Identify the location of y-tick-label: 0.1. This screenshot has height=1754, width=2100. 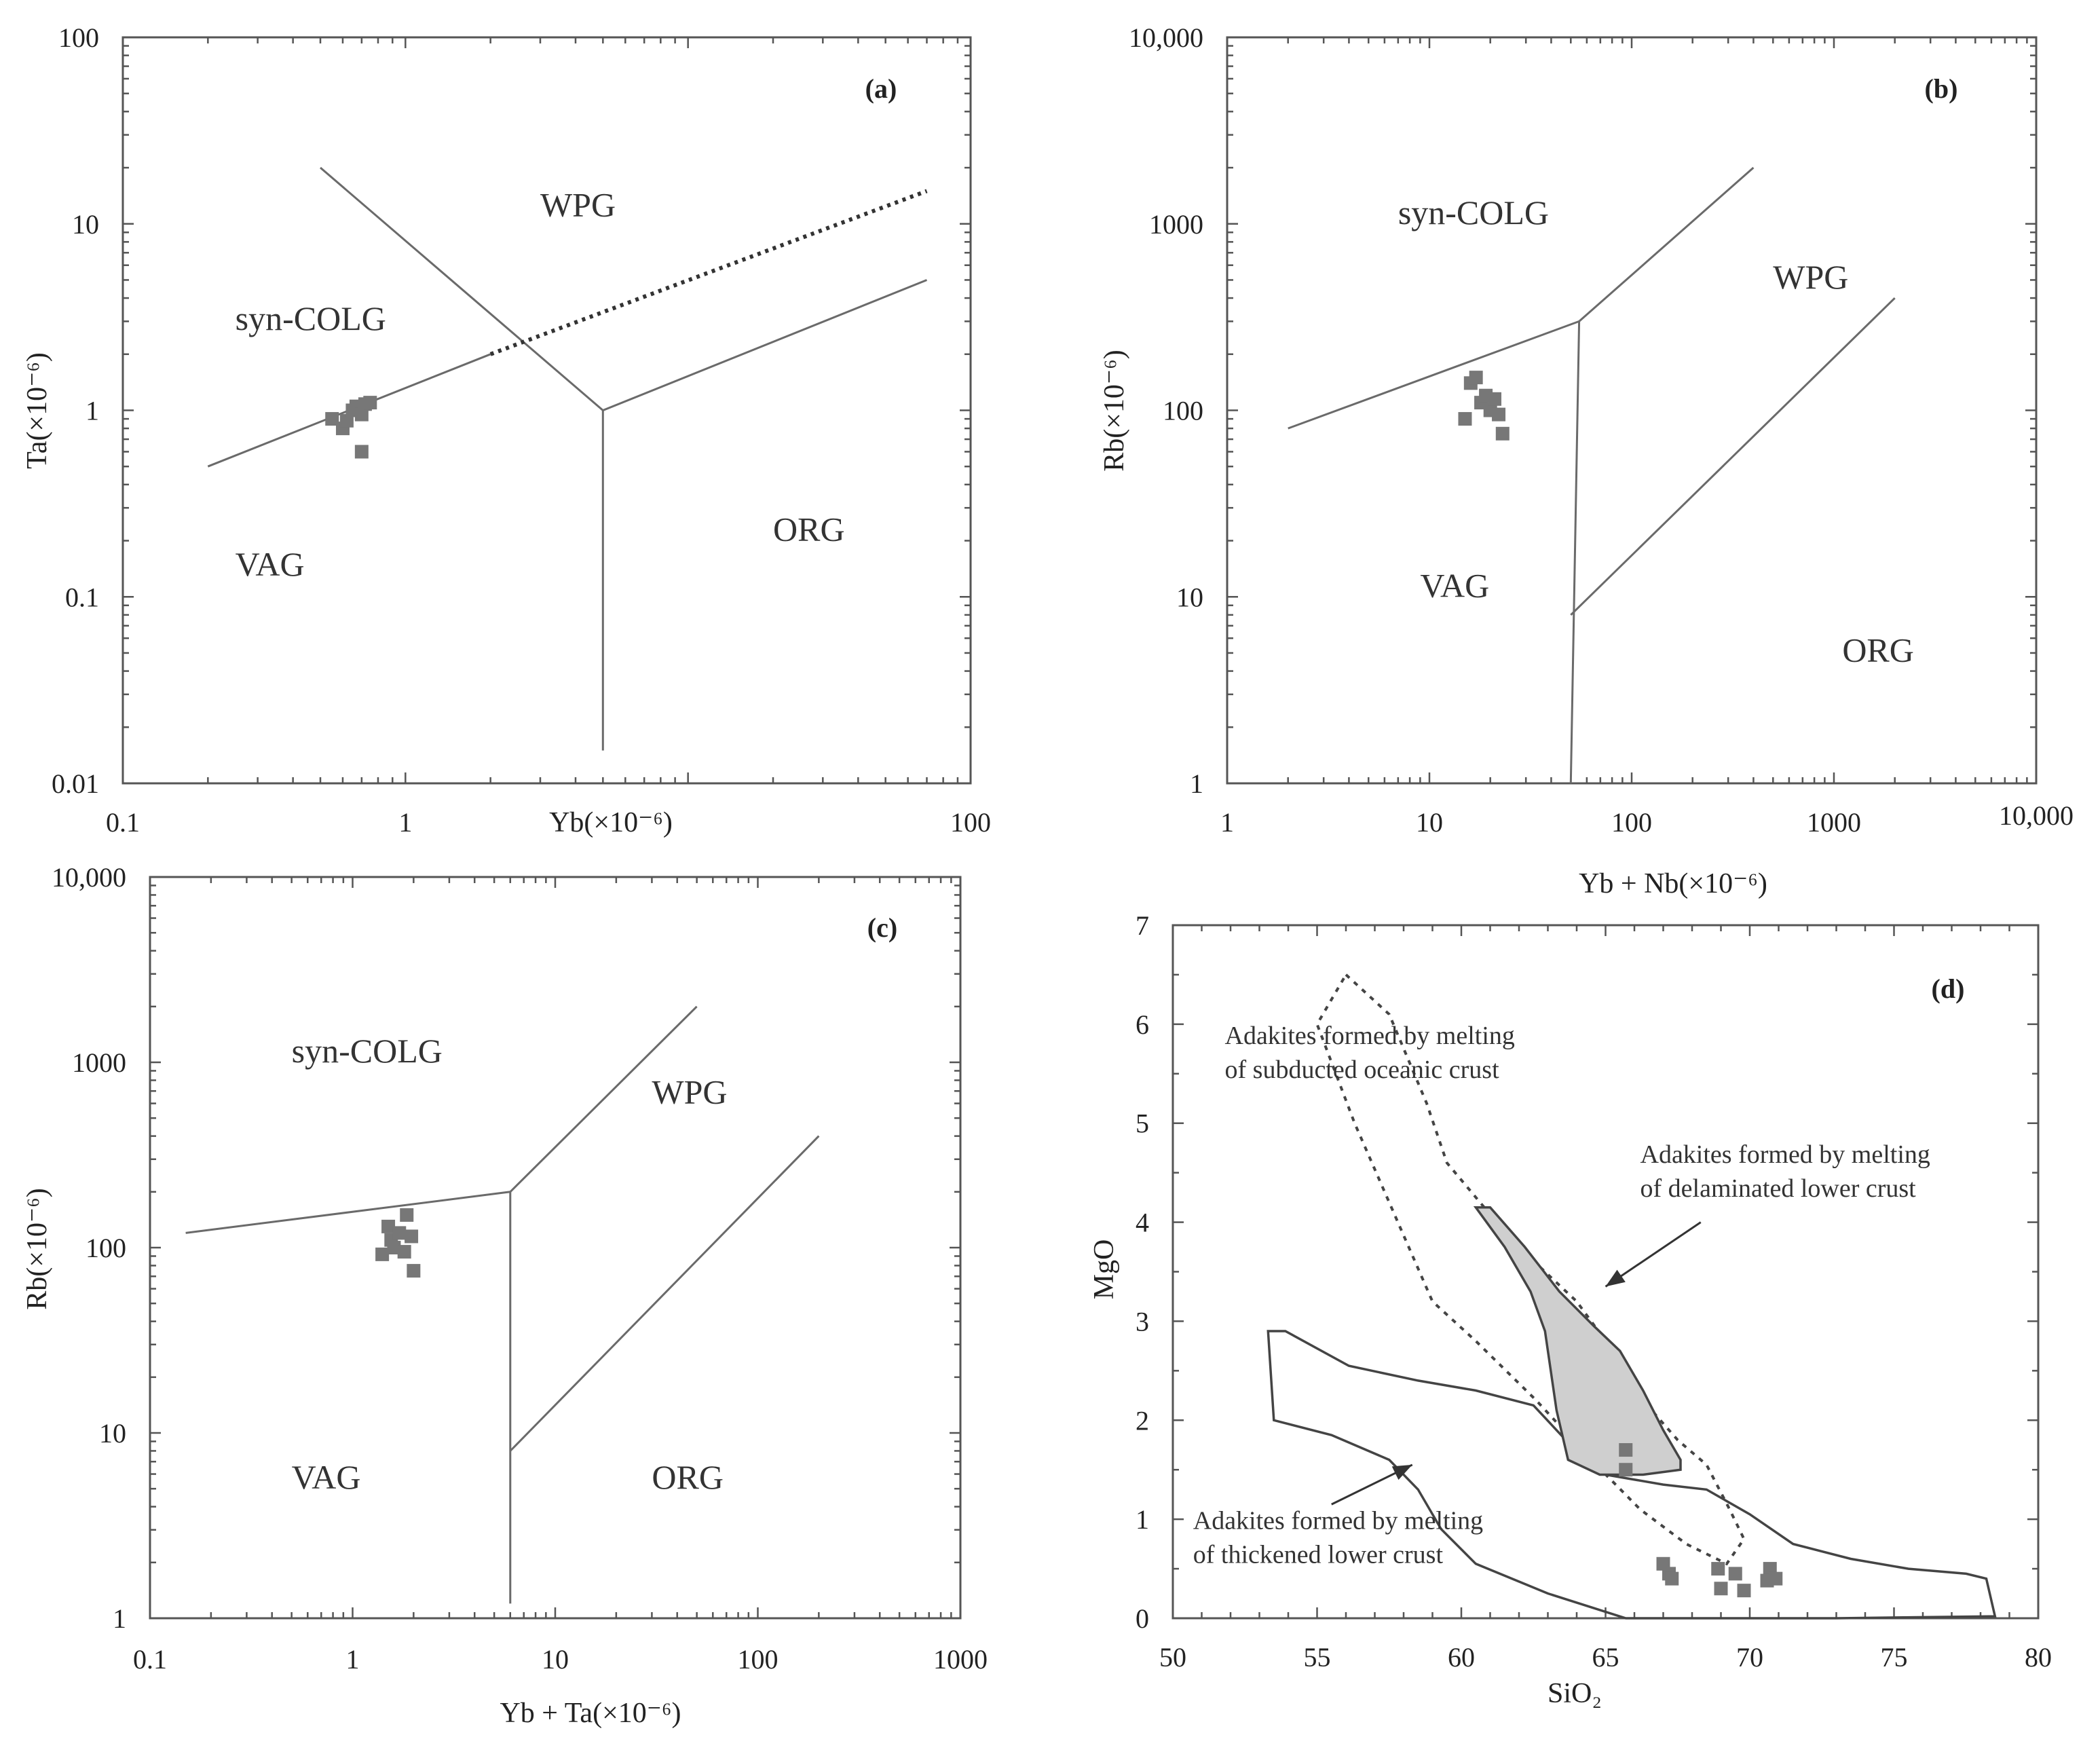
(82, 597).